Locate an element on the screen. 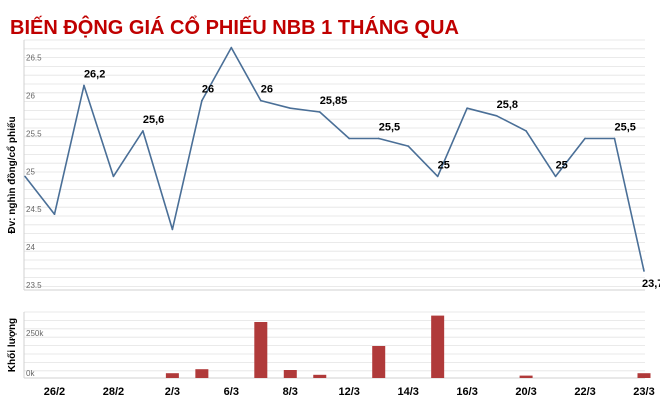 The height and width of the screenshot is (402, 660). x-tick-label: 23/3 is located at coordinates (643, 392).